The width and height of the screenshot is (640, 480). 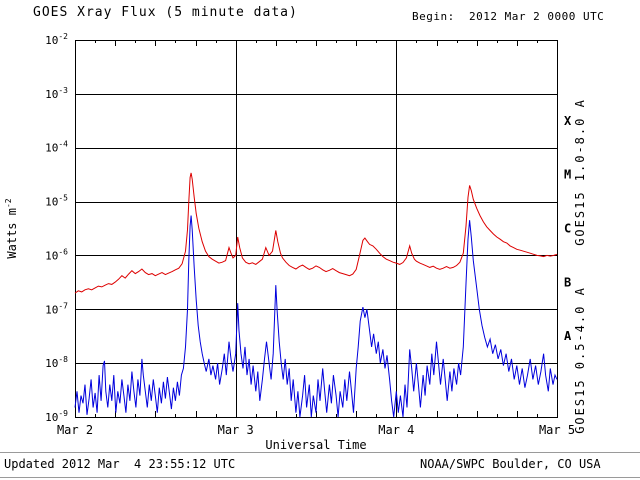 What do you see at coordinates (56, 362) in the screenshot?
I see `y-tick-label: 10⁻⁸` at bounding box center [56, 362].